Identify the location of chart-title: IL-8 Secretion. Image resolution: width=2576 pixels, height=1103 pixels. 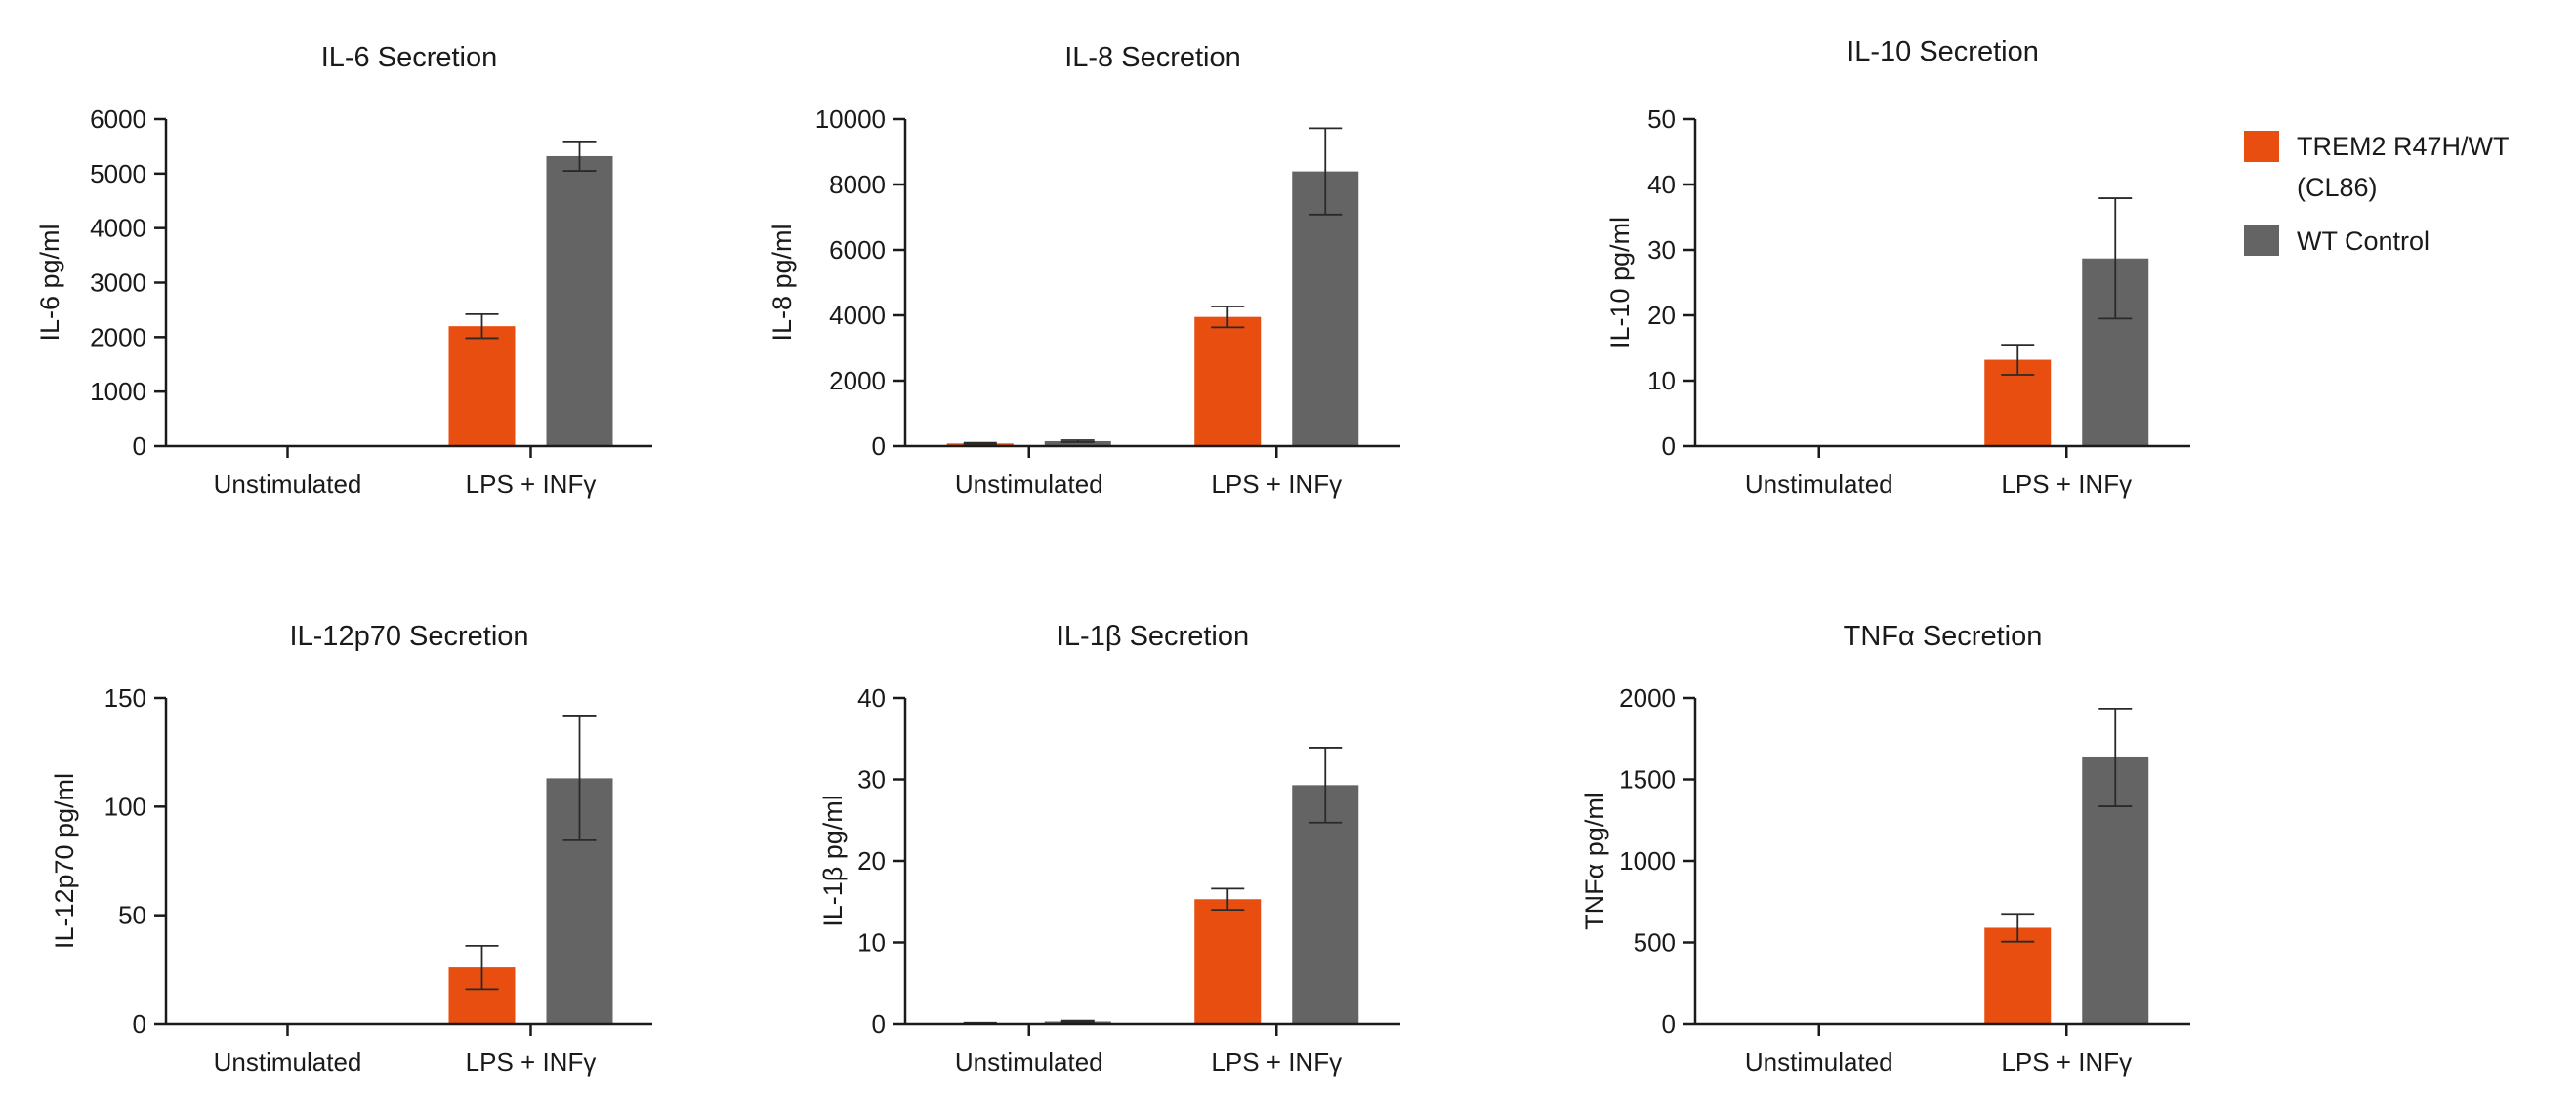
(1153, 57).